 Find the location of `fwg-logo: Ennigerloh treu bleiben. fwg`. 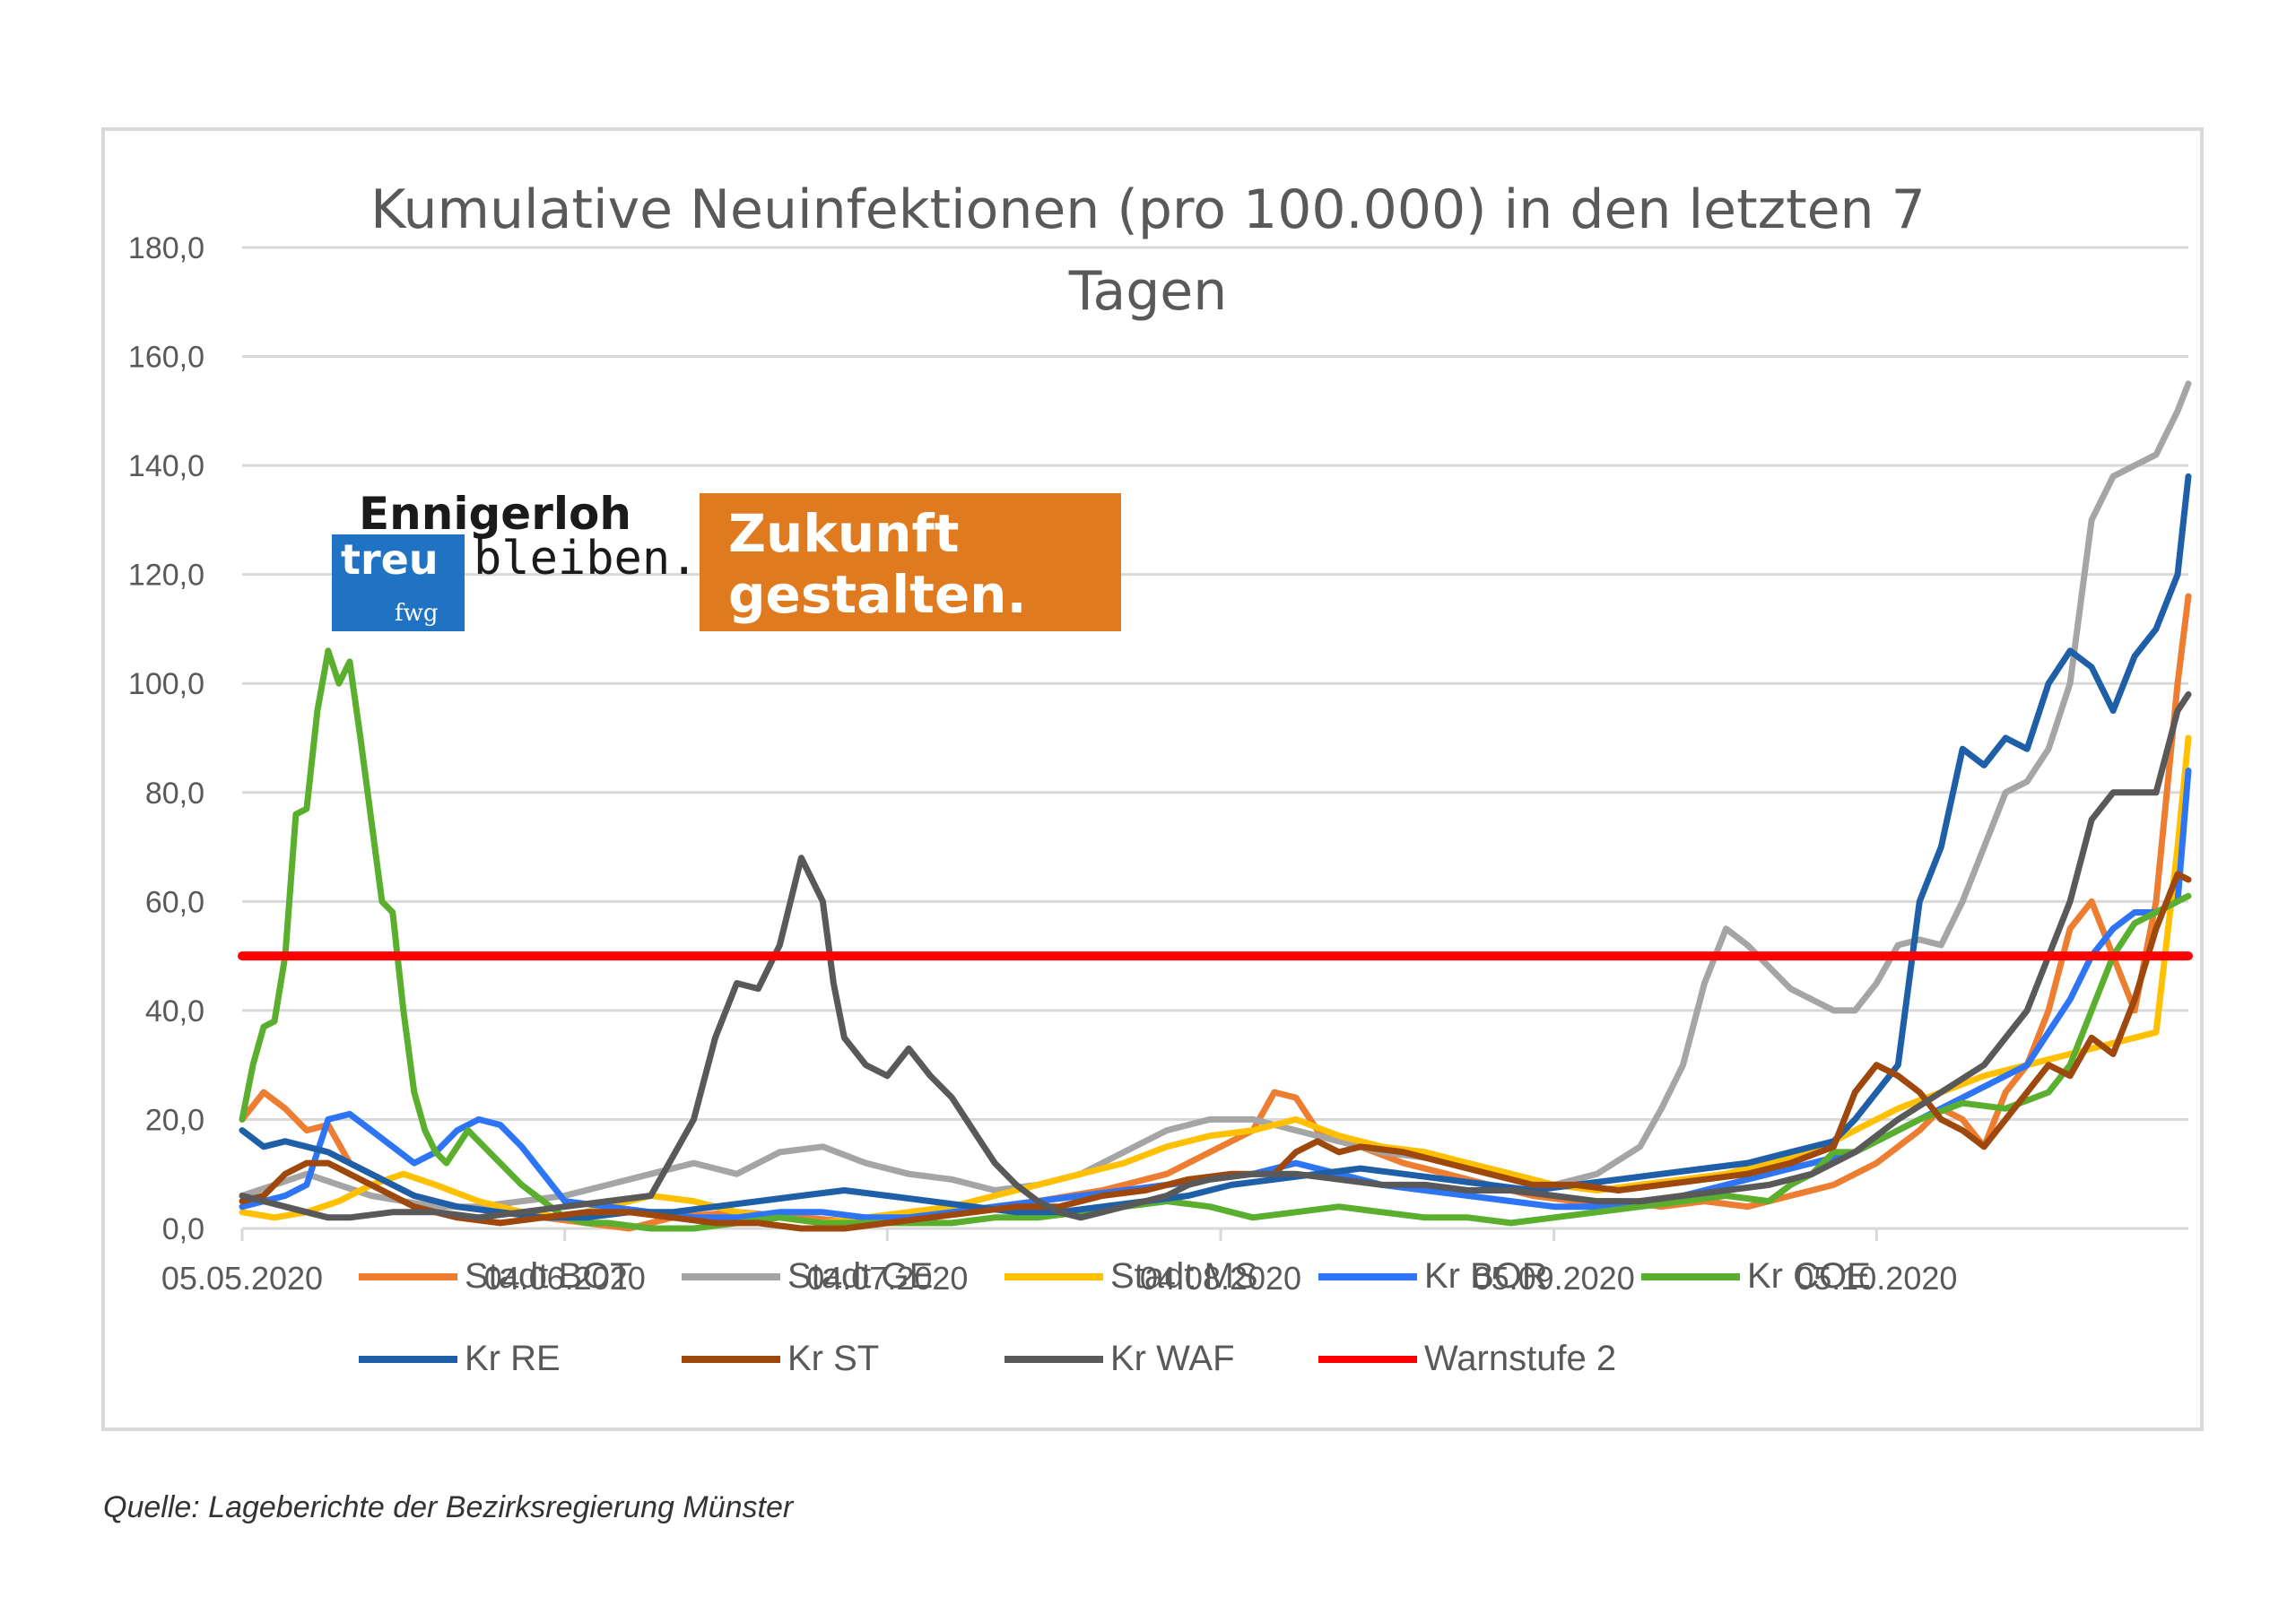

fwg-logo: Ennigerloh treu bleiben. fwg is located at coordinates (515, 559).